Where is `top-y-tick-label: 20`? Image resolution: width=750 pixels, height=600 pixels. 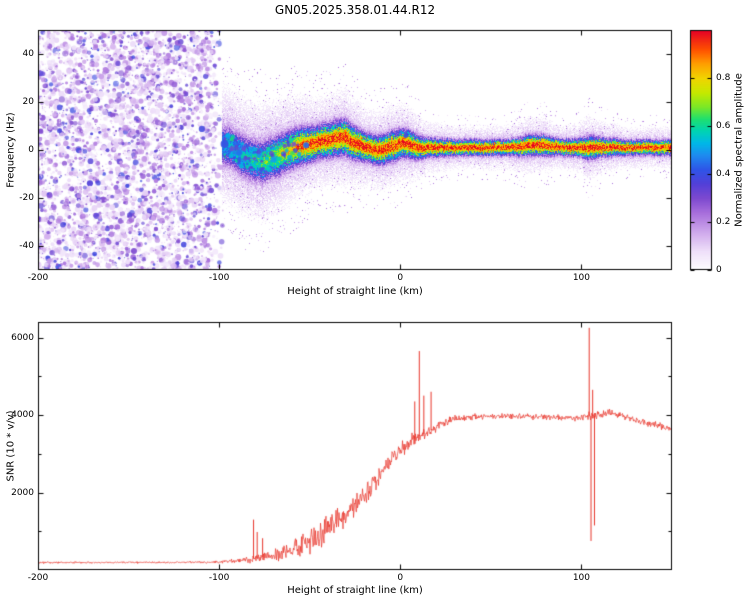 top-y-tick-label: 20 is located at coordinates (28, 102).